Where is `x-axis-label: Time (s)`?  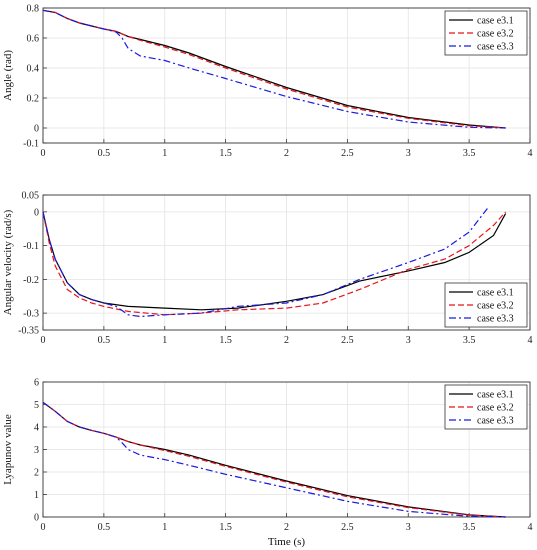 x-axis-label: Time (s) is located at coordinates (287, 542).